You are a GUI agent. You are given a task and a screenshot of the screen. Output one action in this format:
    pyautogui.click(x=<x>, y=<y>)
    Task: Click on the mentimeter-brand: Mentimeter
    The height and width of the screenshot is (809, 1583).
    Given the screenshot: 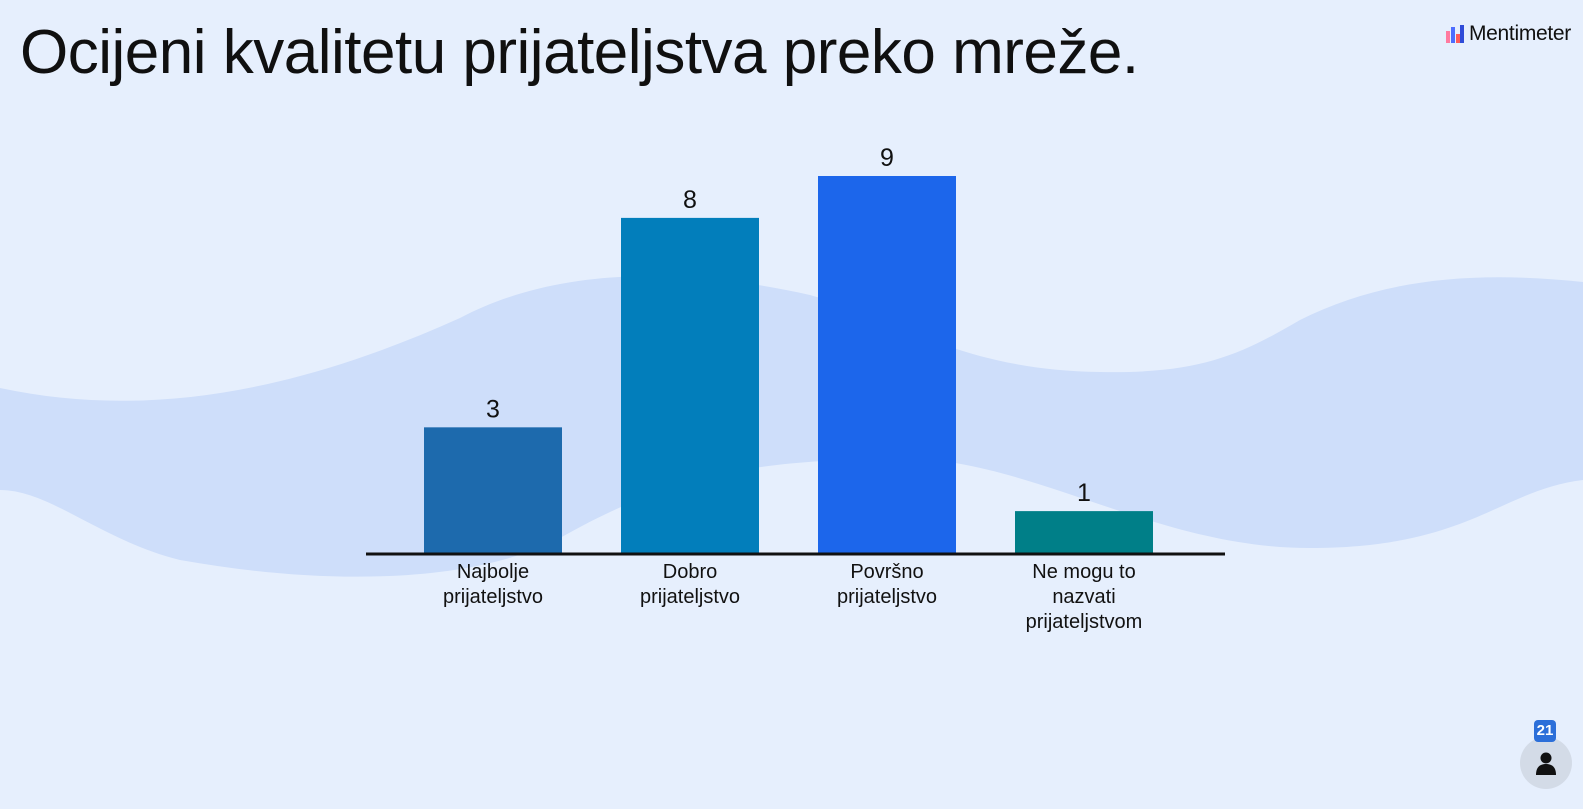 What is the action you would take?
    pyautogui.click(x=1508, y=34)
    